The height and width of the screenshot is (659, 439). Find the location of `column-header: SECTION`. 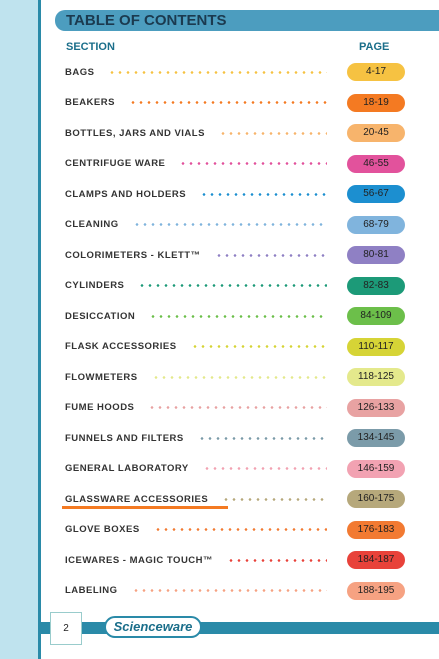

column-header: SECTION is located at coordinates (90, 47).